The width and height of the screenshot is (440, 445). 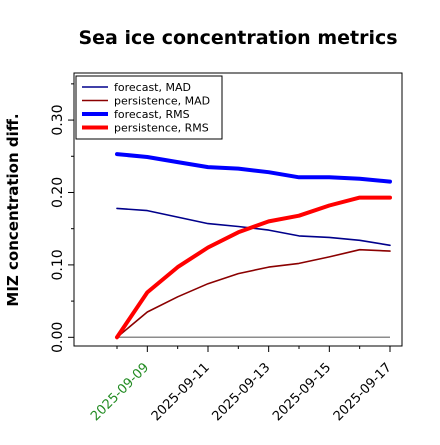 What do you see at coordinates (13, 209) in the screenshot?
I see `y-axis-label: MIZ concentration diff.` at bounding box center [13, 209].